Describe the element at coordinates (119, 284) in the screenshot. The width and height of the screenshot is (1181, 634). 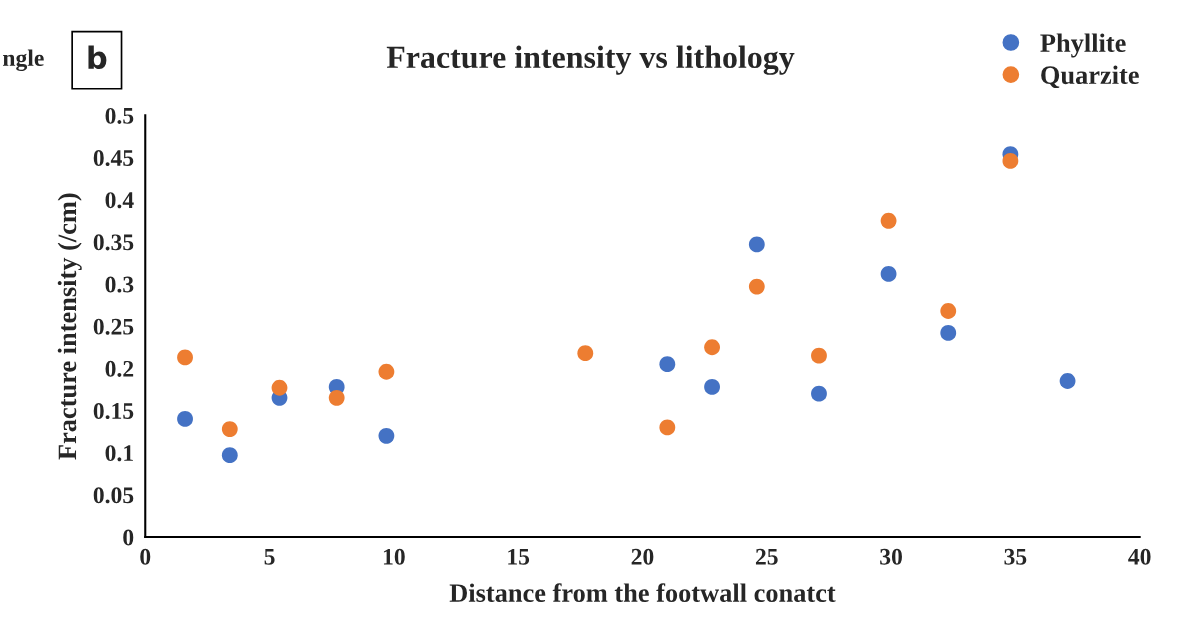
I see `y-tick-label: 0.3` at that location.